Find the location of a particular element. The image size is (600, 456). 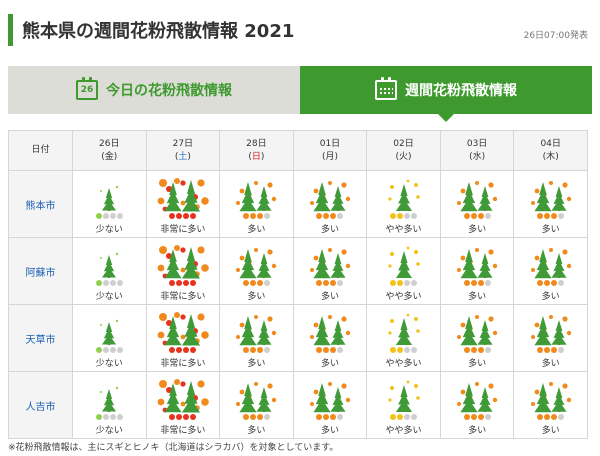

forecast-cell: 非常に多い is located at coordinates (183, 338).